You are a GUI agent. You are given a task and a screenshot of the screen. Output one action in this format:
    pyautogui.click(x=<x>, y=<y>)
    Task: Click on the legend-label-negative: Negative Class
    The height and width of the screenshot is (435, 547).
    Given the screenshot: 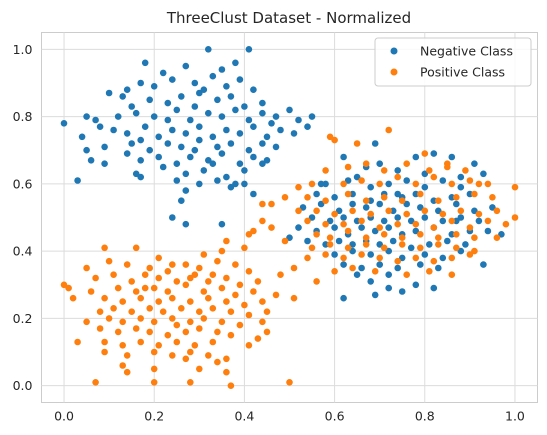 What is the action you would take?
    pyautogui.click(x=466, y=51)
    